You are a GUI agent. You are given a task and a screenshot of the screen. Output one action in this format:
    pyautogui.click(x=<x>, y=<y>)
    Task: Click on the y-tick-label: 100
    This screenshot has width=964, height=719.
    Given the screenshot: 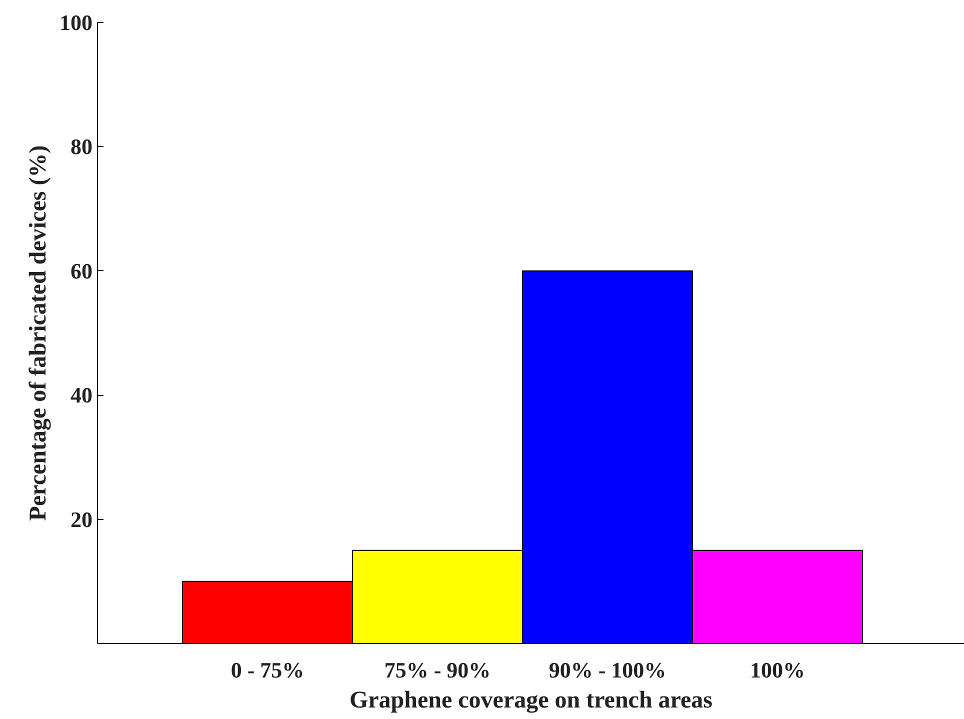 What is the action you would take?
    pyautogui.click(x=76, y=22)
    